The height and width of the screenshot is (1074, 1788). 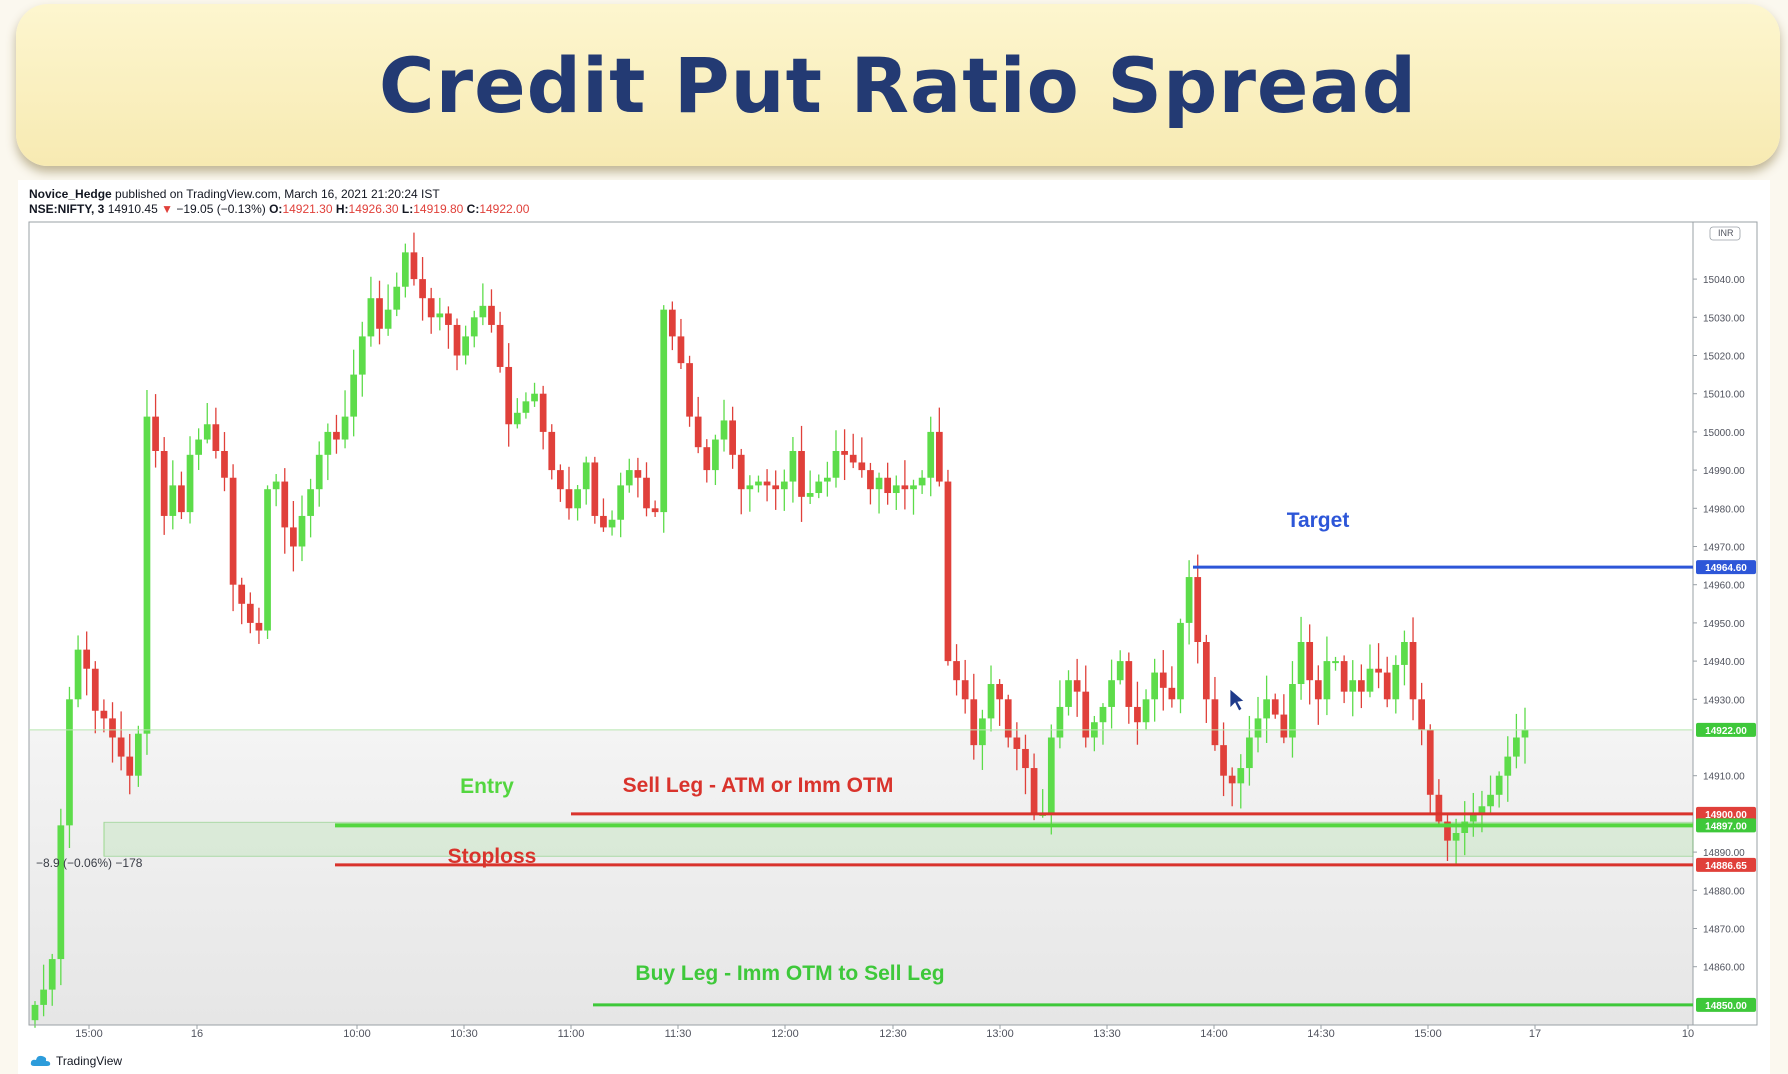 What do you see at coordinates (167, 209) in the screenshot?
I see `down-arrow-icon: ▼` at bounding box center [167, 209].